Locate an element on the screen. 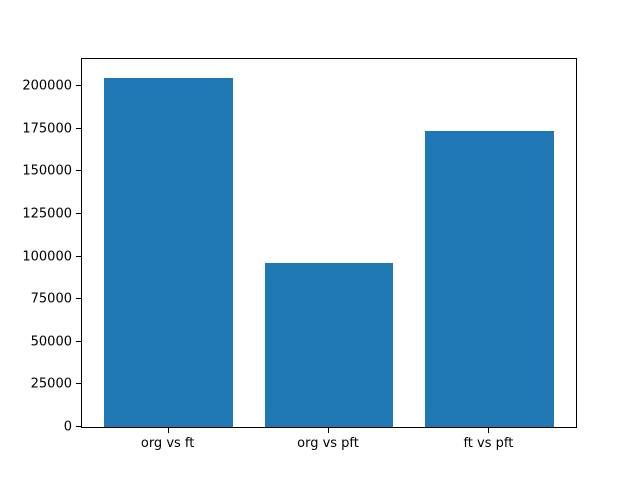  y-tick-label: 25000 is located at coordinates (51, 384).